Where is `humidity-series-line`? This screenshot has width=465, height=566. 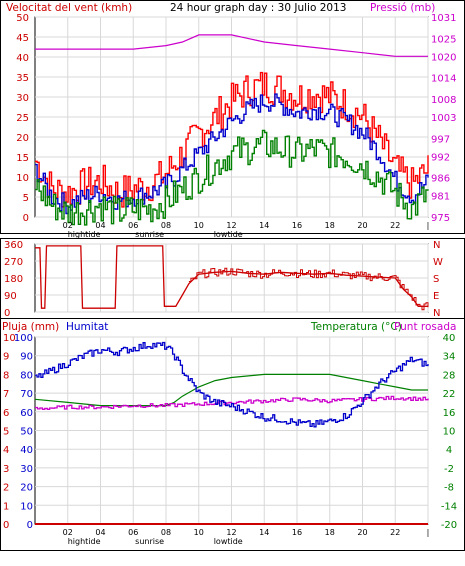
humidity-series-line is located at coordinates (232, 384).